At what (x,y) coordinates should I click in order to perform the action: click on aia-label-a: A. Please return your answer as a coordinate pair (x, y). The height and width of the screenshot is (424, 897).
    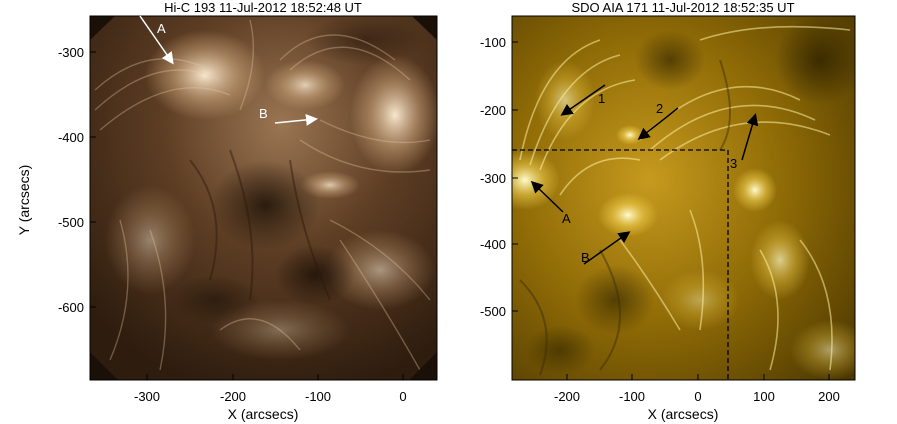
    Looking at the image, I should click on (566, 218).